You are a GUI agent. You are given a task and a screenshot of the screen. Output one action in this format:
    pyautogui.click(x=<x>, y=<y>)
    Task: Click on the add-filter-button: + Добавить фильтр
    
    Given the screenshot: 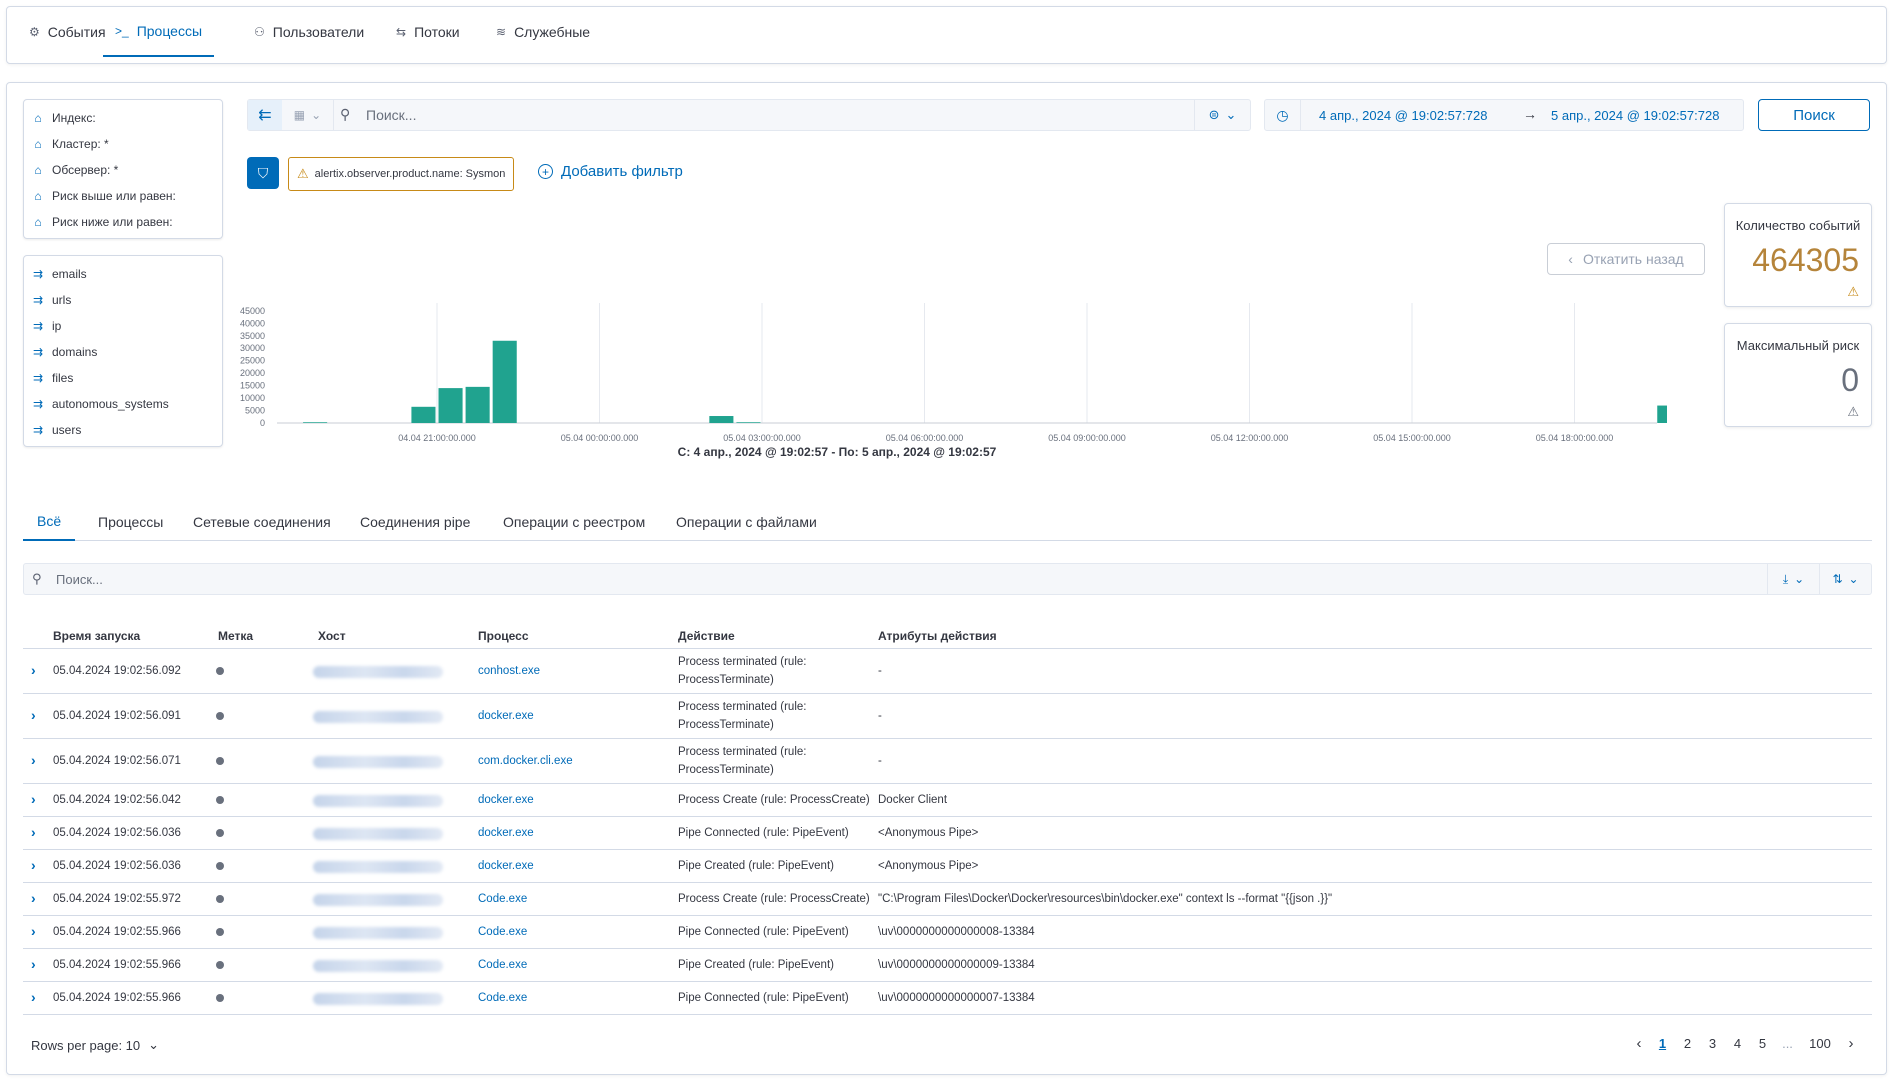 What is the action you would take?
    pyautogui.click(x=610, y=171)
    